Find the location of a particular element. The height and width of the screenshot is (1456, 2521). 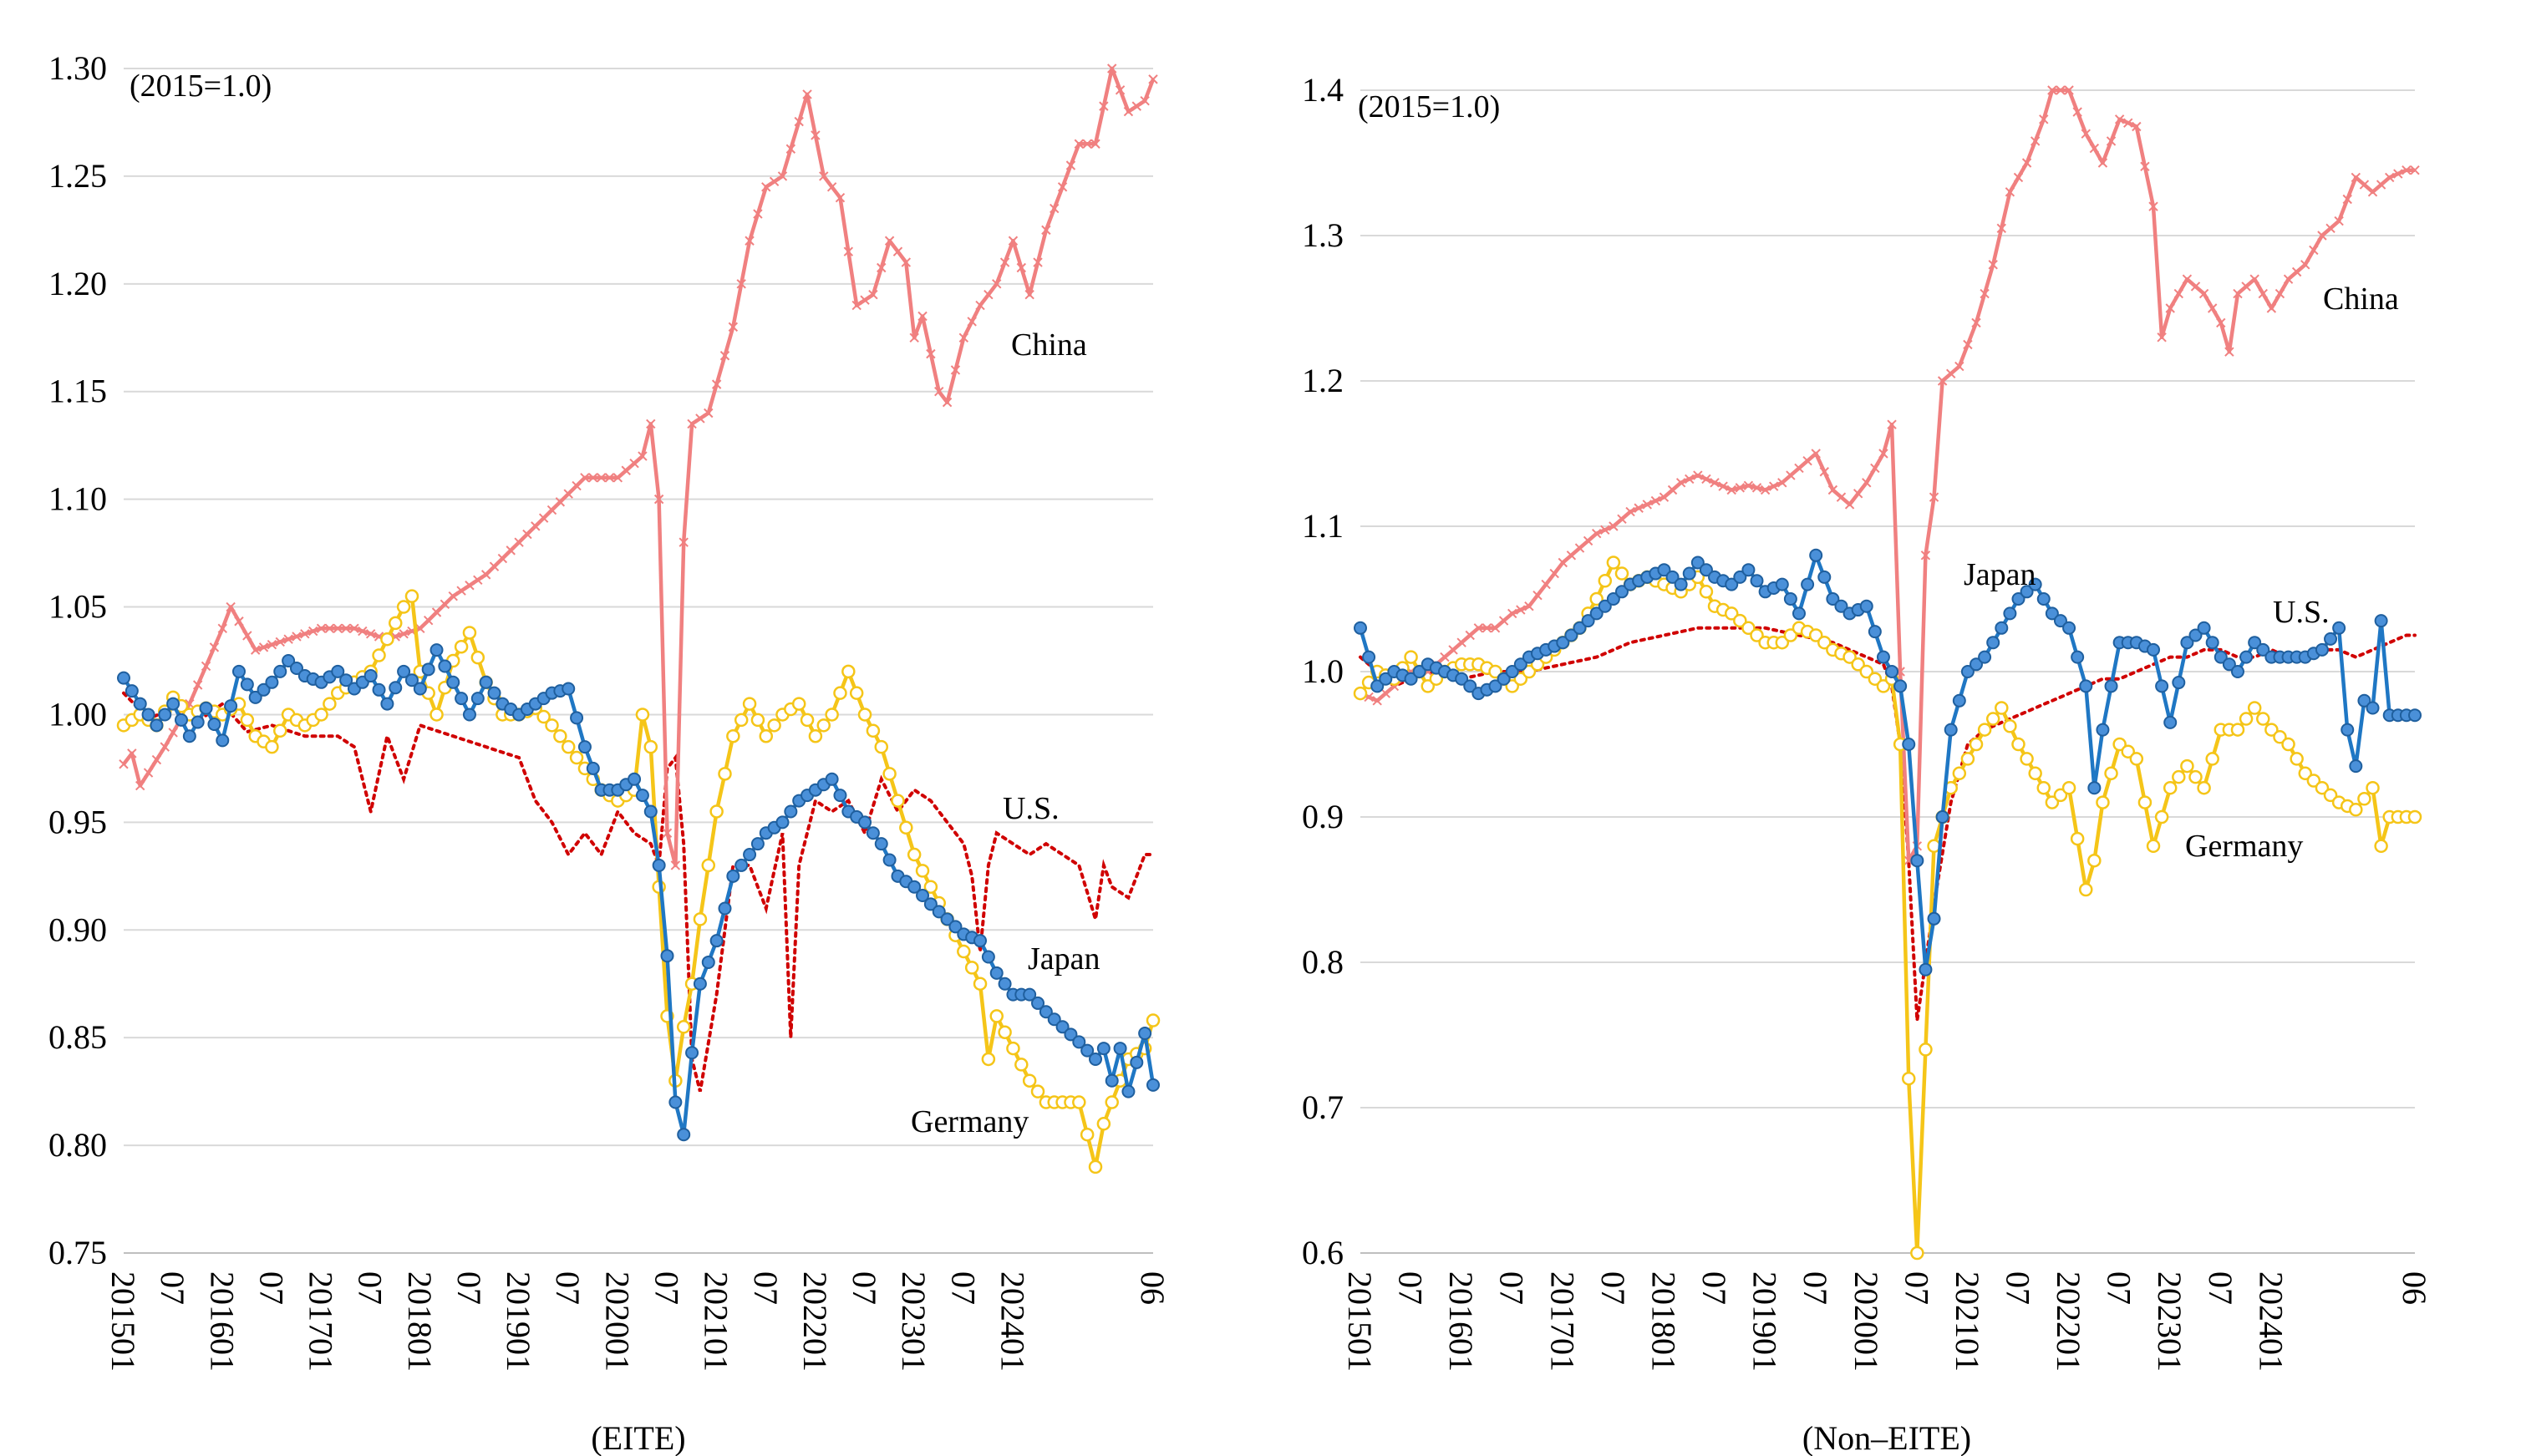

x-tick-label: 202201 is located at coordinates (815, 1321).